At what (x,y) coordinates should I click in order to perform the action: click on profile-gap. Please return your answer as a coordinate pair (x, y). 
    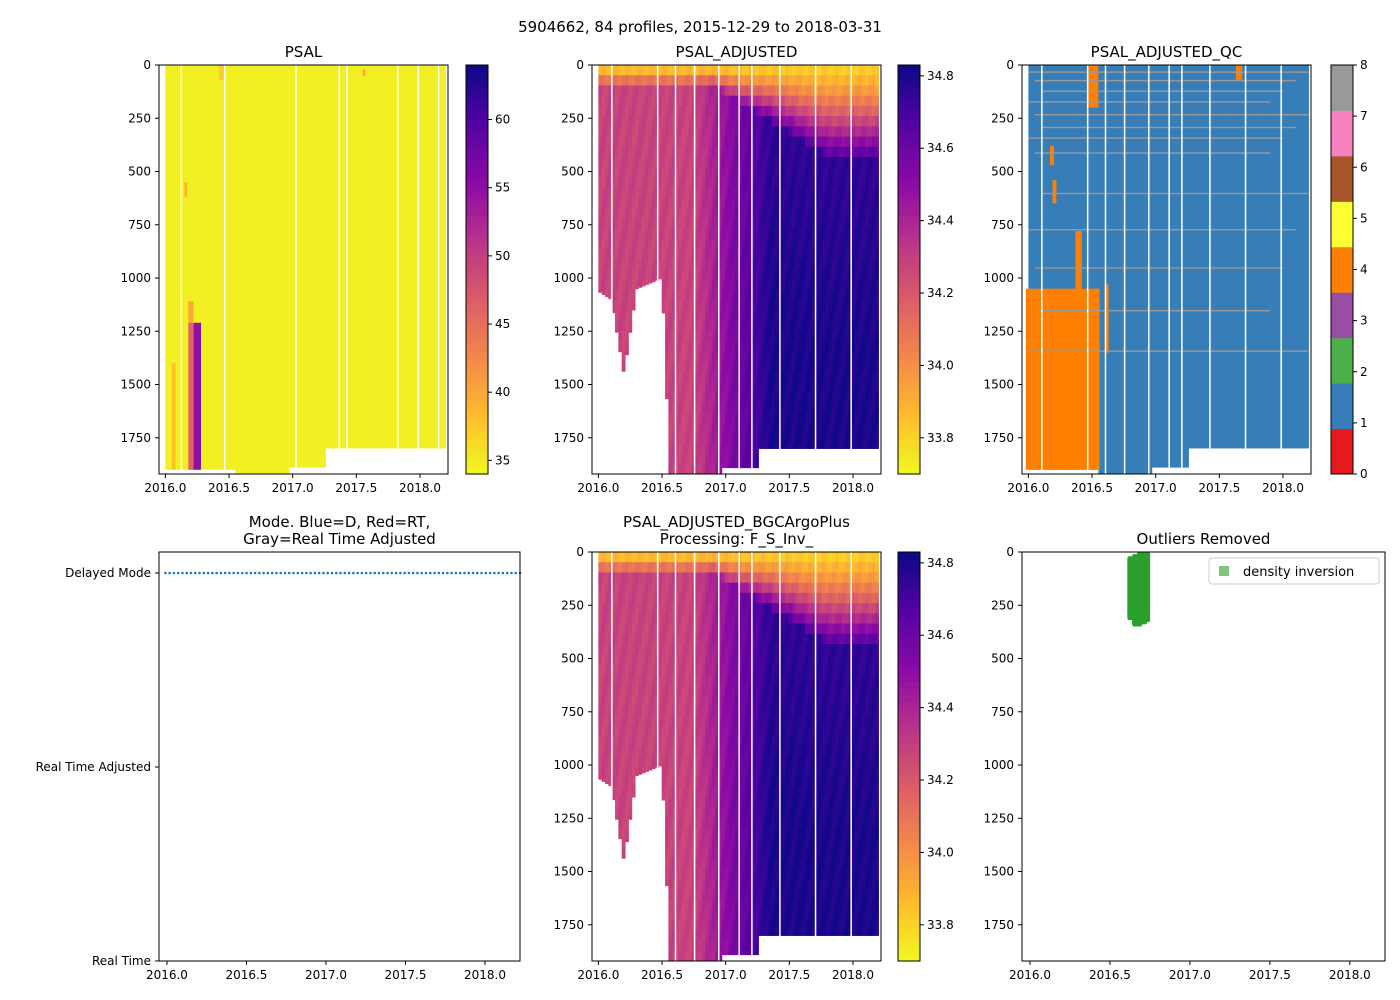
    Looking at the image, I should click on (815, 269).